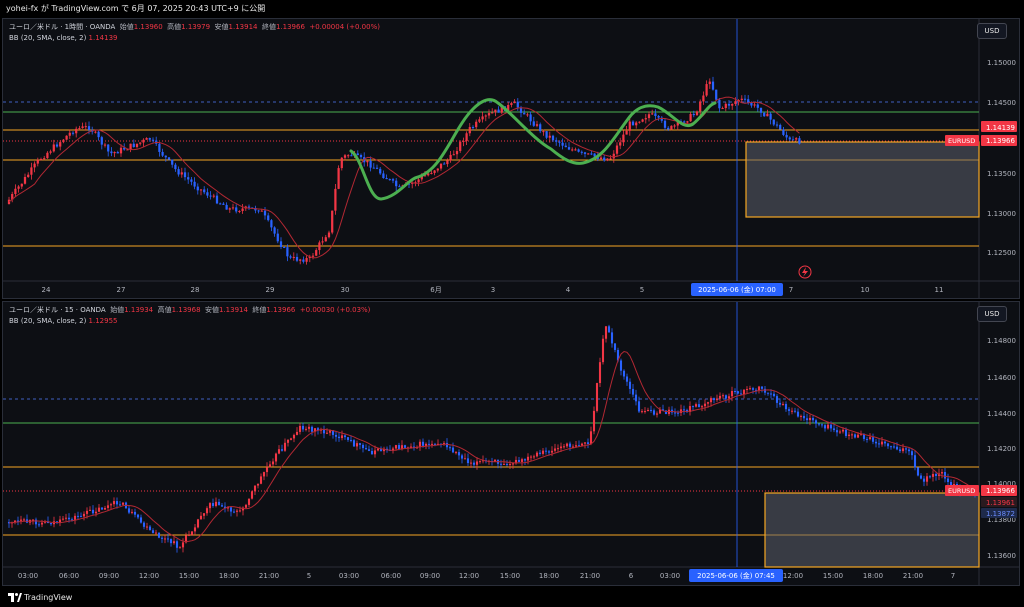 Image resolution: width=1024 pixels, height=607 pixels. Describe the element at coordinates (865, 290) in the screenshot. I see `time-tick: 10` at that location.